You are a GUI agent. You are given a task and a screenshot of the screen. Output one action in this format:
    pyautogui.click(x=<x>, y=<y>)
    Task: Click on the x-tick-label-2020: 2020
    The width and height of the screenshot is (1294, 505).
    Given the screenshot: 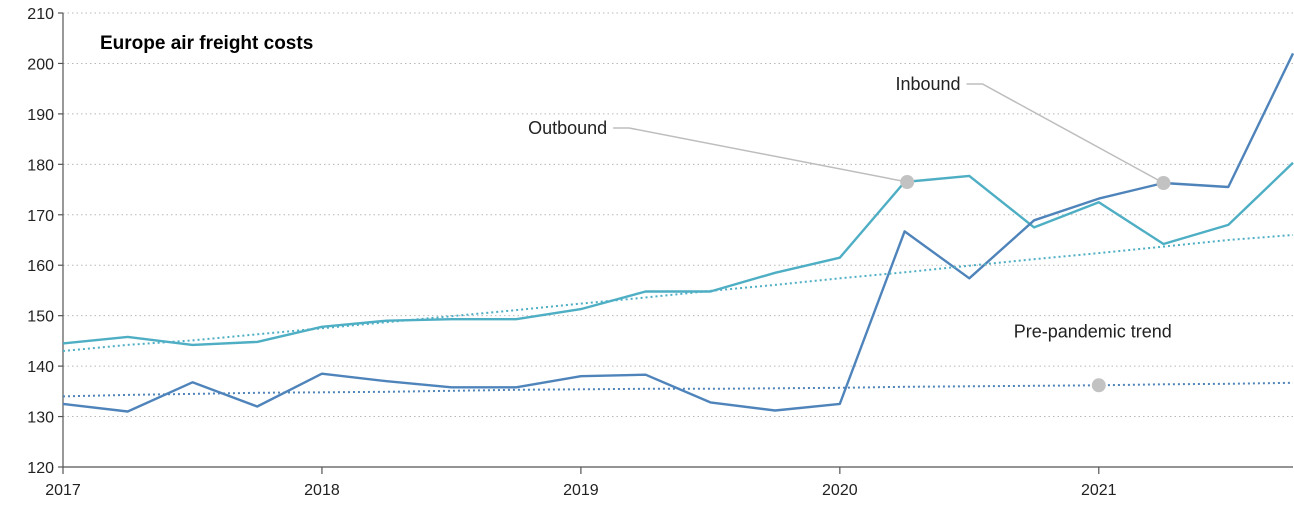 What is the action you would take?
    pyautogui.click(x=840, y=490)
    